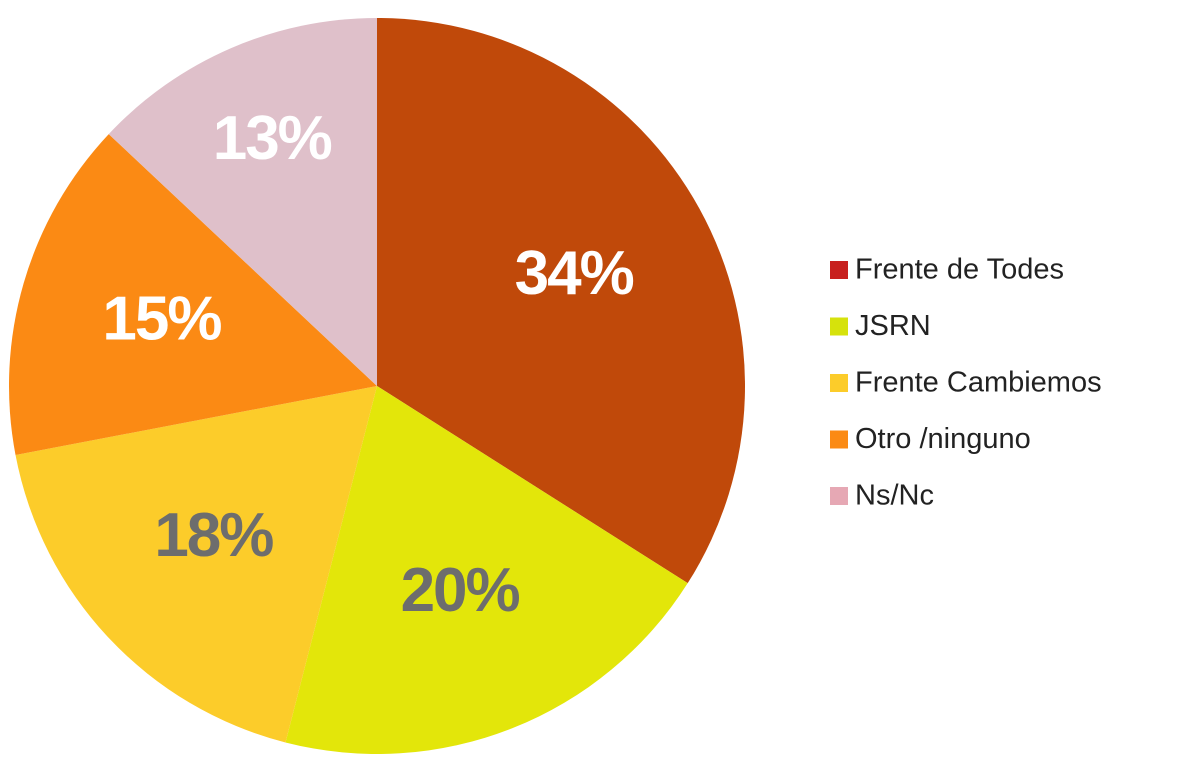  I want to click on legend-label: Frente de Todes, so click(959, 270).